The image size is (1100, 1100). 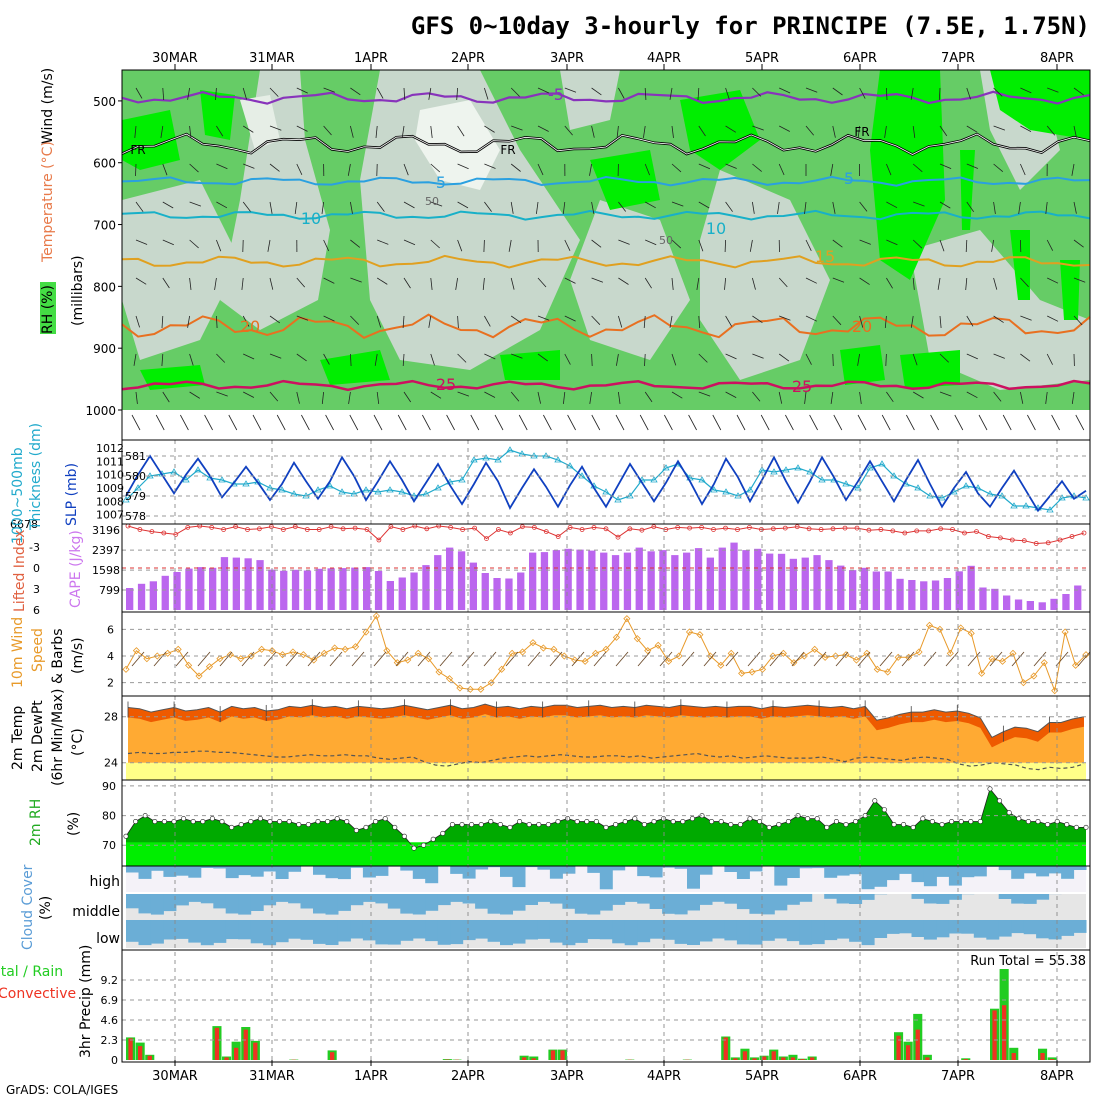 What do you see at coordinates (18, 495) in the screenshot?
I see `thickness-axis-label-2: 1000~500mb` at bounding box center [18, 495].